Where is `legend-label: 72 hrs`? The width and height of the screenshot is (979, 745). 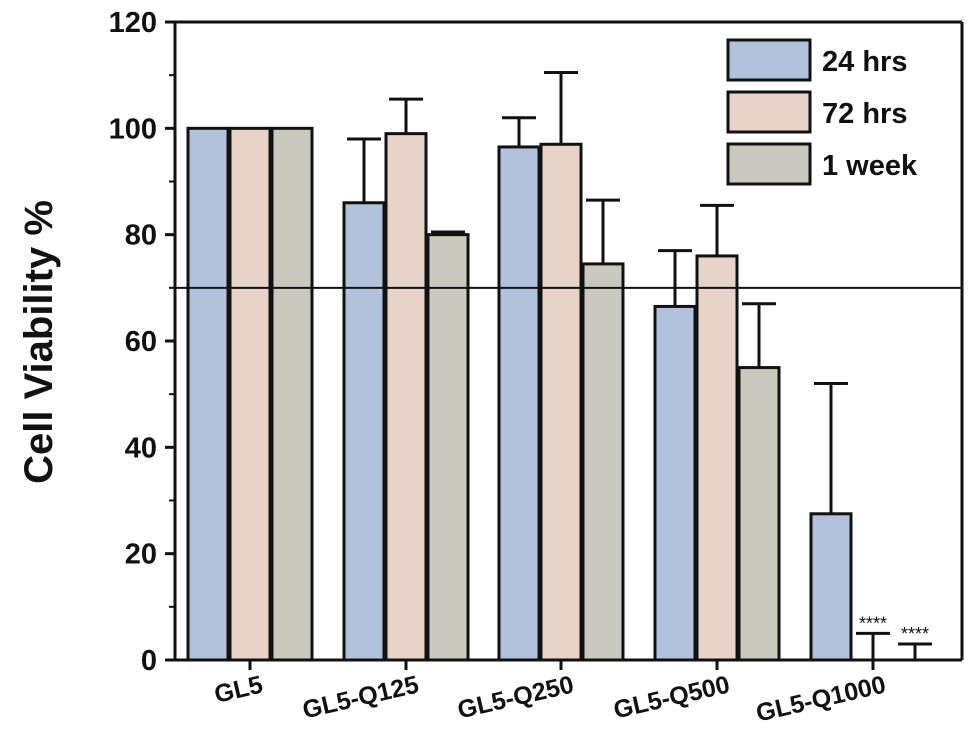 legend-label: 72 hrs is located at coordinates (864, 114).